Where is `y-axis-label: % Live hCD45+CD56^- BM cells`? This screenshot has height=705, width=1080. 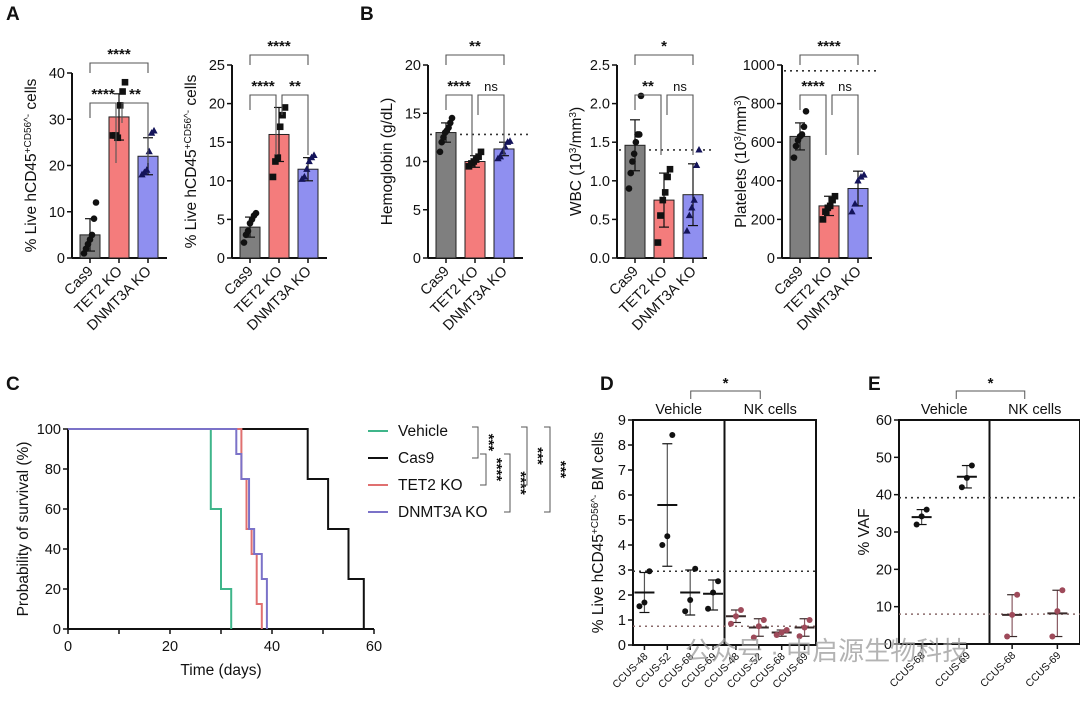 y-axis-label: % Live hCD45+CD56^- BM cells is located at coordinates (599, 533).